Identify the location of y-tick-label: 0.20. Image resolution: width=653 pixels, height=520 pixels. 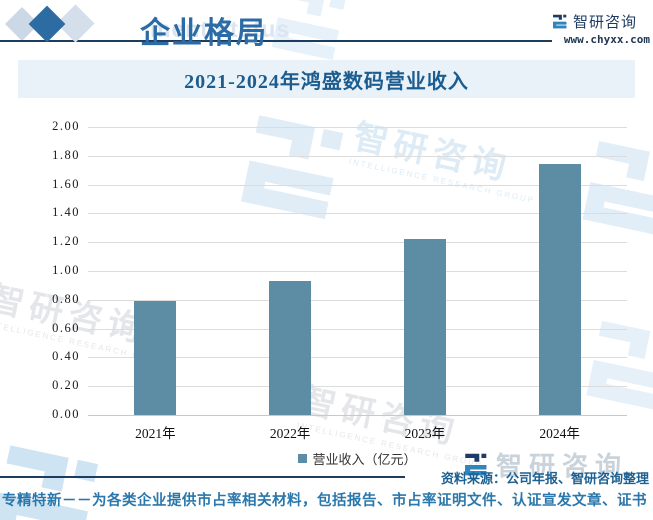
(66, 385).